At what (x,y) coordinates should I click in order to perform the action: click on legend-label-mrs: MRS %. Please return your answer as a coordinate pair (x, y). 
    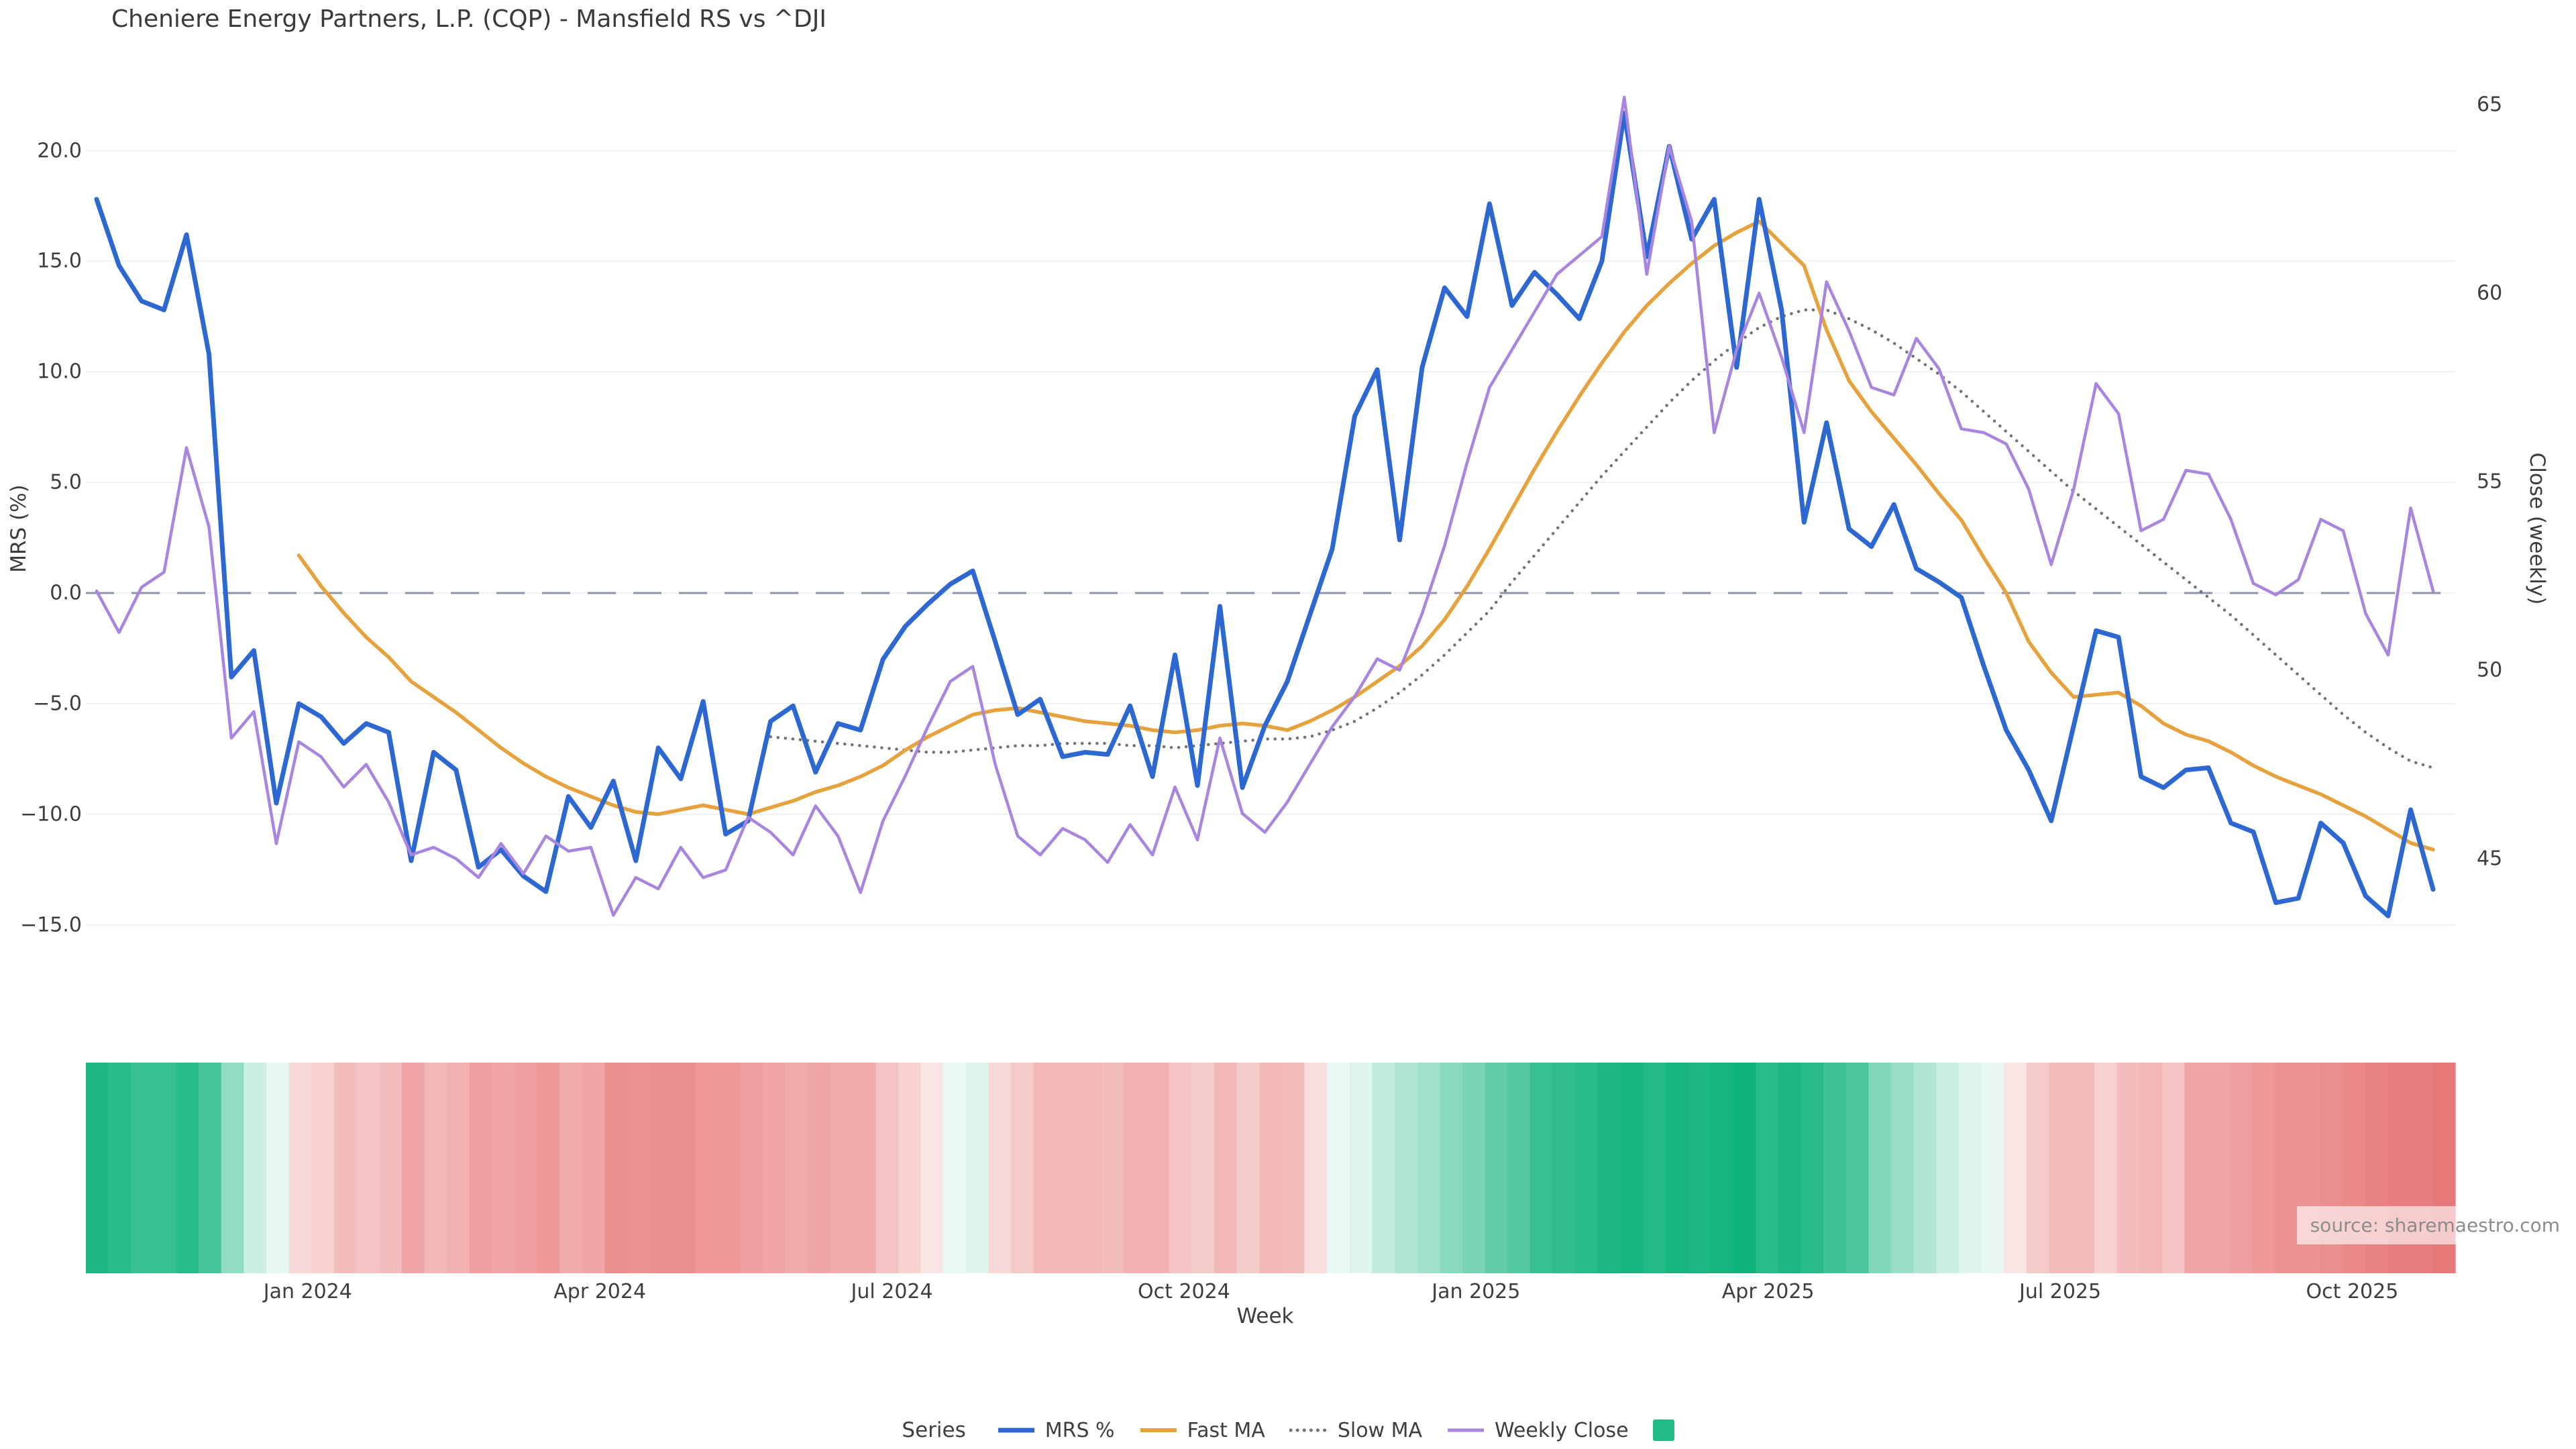
    Looking at the image, I should click on (1079, 1430).